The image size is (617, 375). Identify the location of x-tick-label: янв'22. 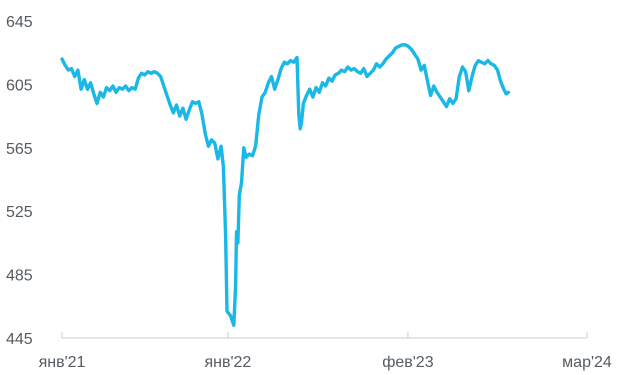
(227, 362).